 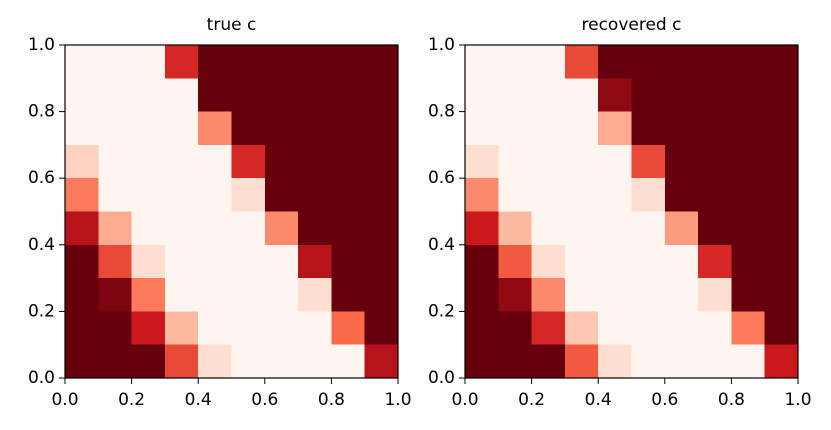 I want to click on y-tick-label: 1.0, so click(x=441, y=45).